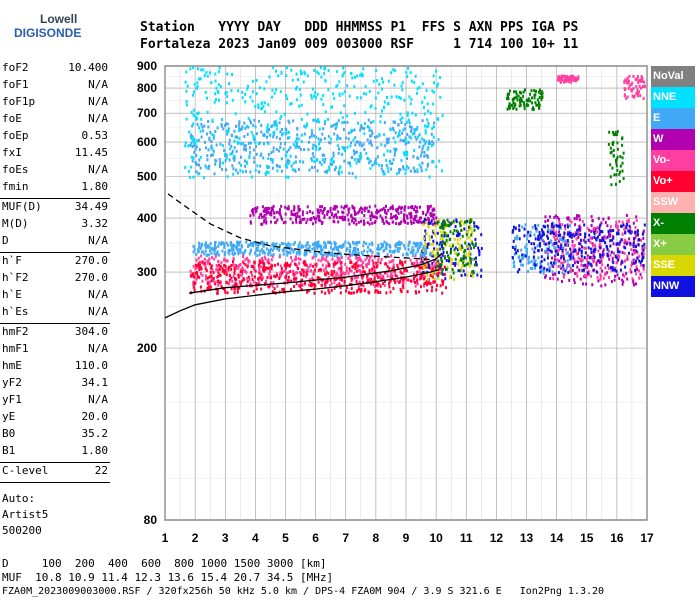 This screenshot has width=700, height=600. Describe the element at coordinates (15, 186) in the screenshot. I see `param-name: fmin` at that location.